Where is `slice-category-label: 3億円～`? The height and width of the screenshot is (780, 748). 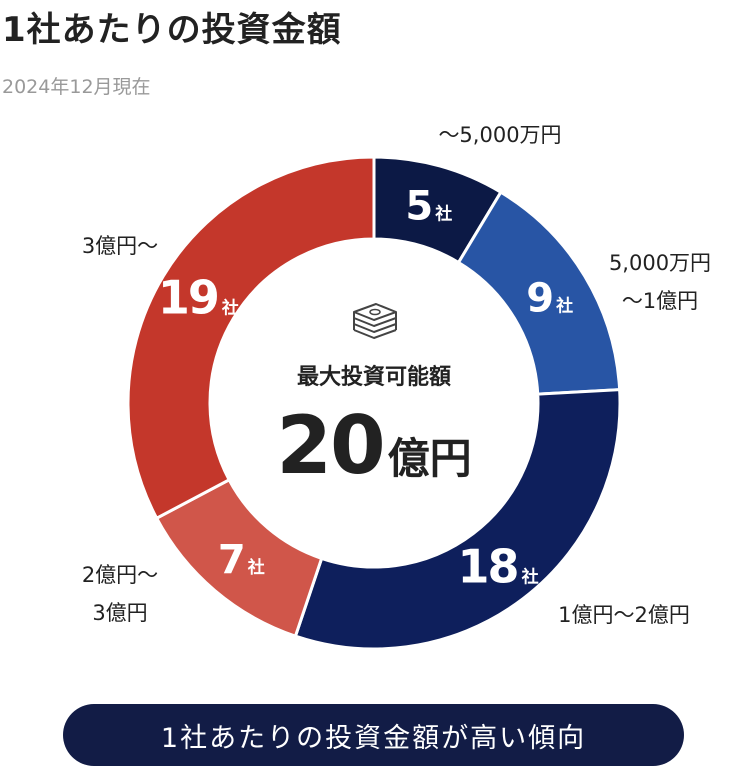
slice-category-label: 3億円～ is located at coordinates (120, 246).